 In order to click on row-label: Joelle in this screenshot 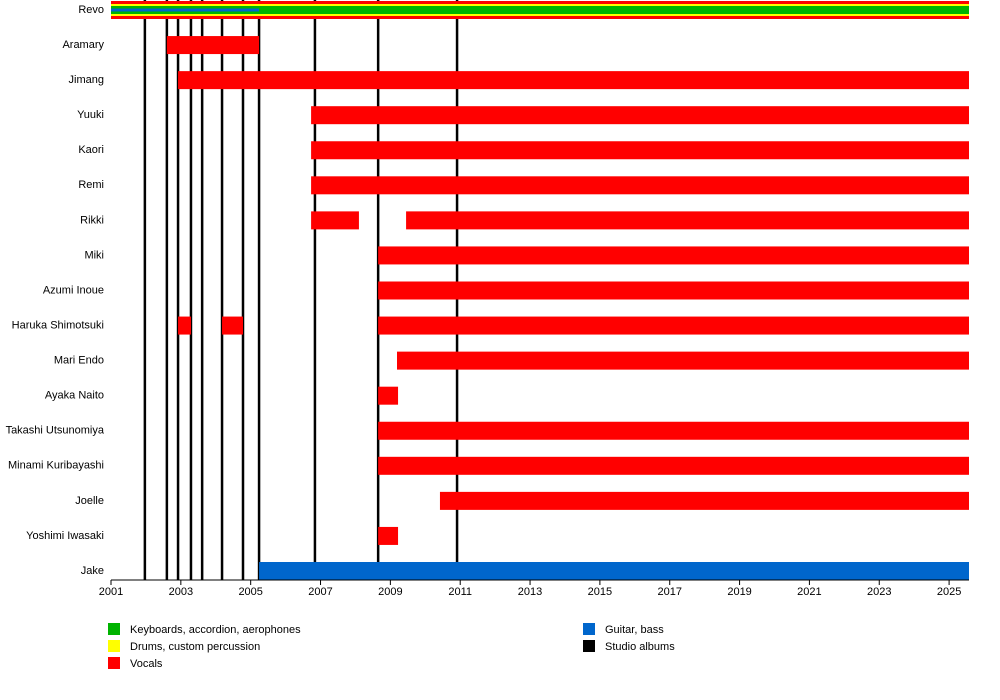, I will do `click(89, 501)`.